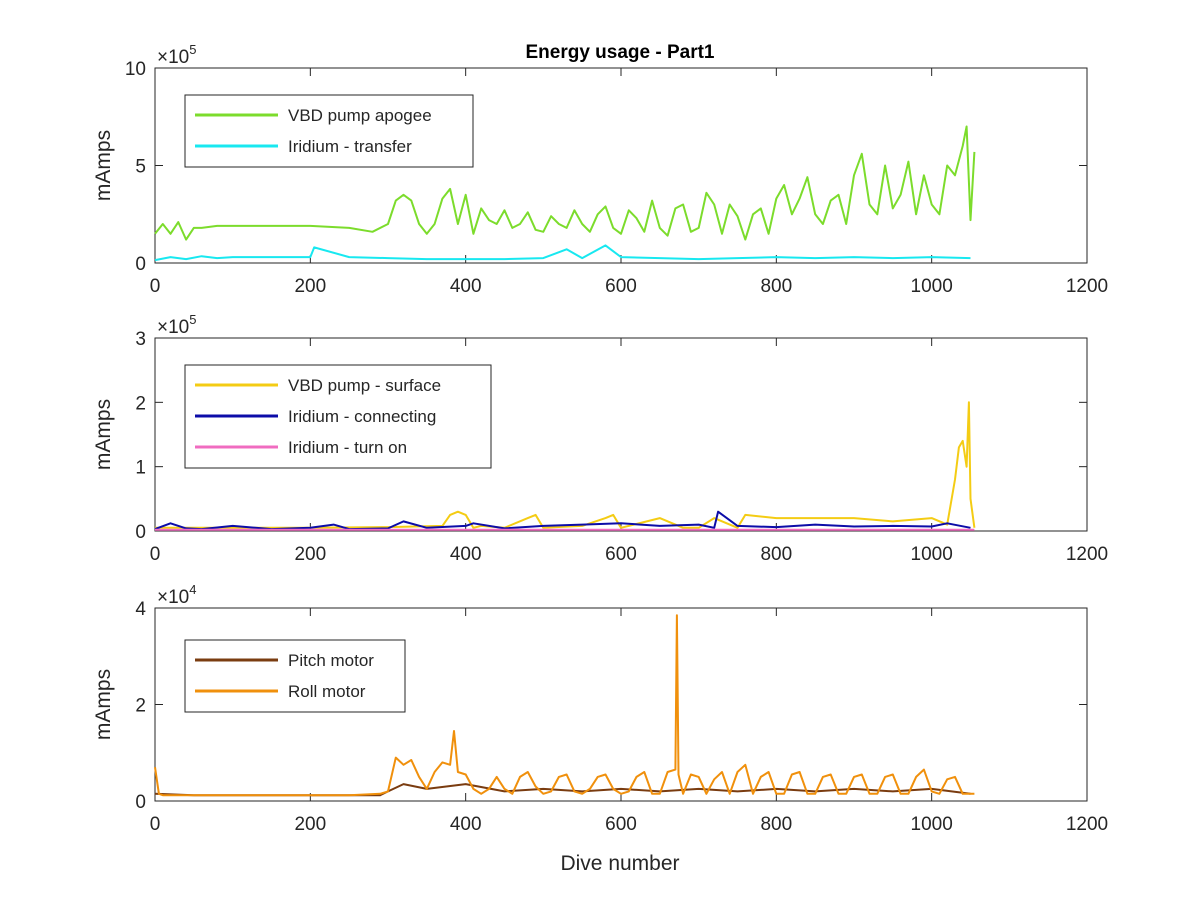  What do you see at coordinates (619, 52) in the screenshot?
I see `figure-title: Energy usage - Part1` at bounding box center [619, 52].